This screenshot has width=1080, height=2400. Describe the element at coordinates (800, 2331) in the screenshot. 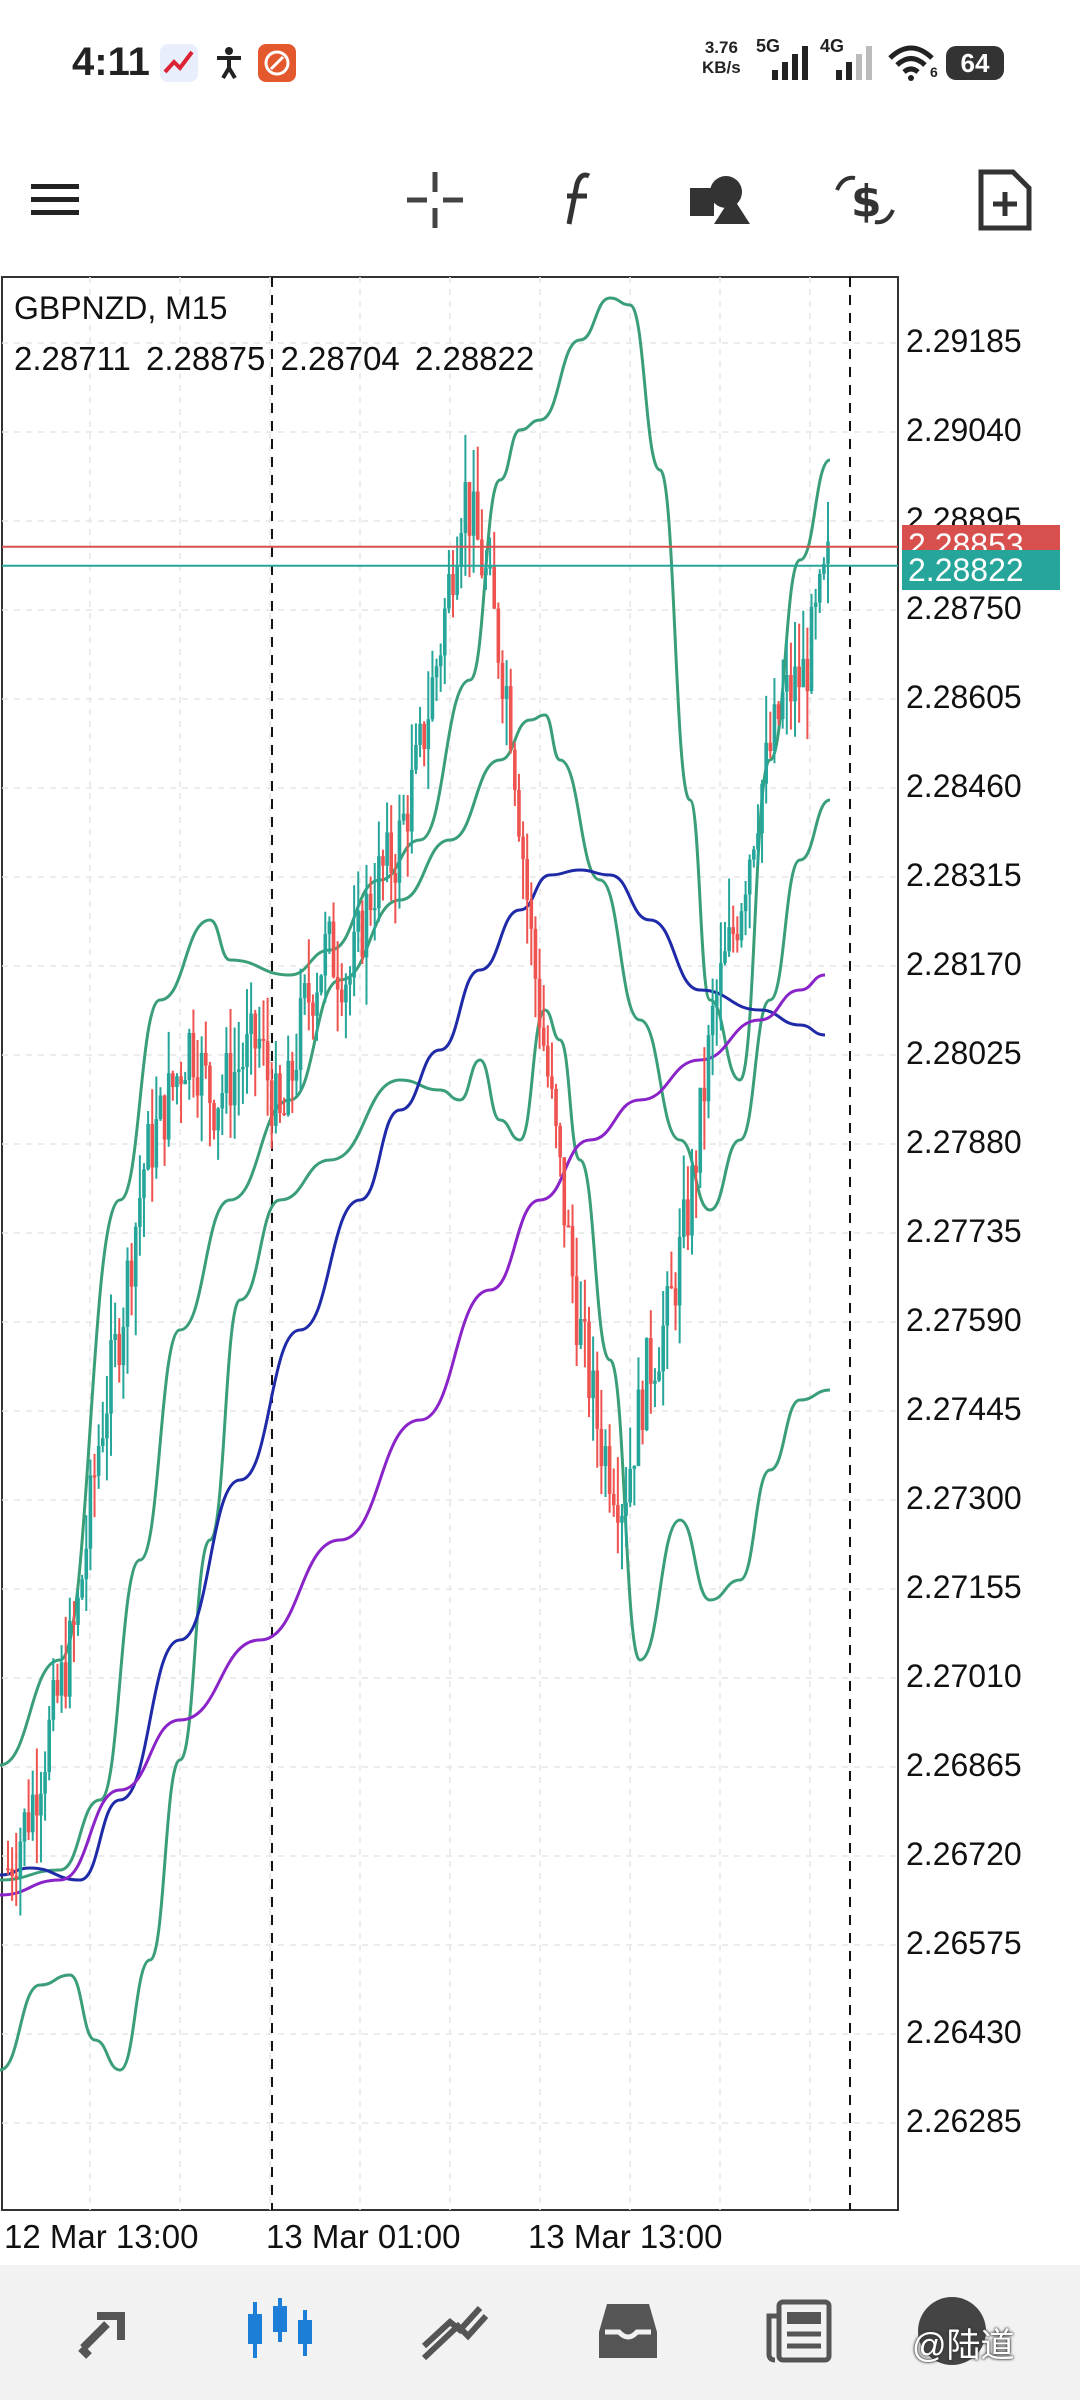

I see `news-icon` at that location.